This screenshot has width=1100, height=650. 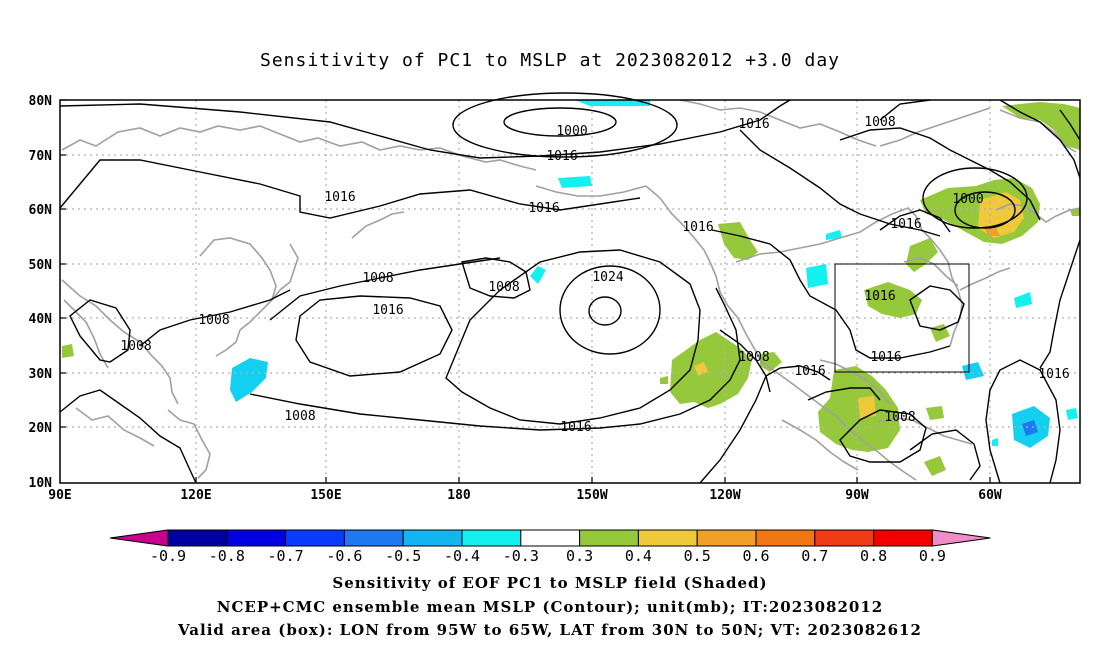 What do you see at coordinates (579, 556) in the screenshot?
I see `colorbar-tick-label: 0.3` at bounding box center [579, 556].